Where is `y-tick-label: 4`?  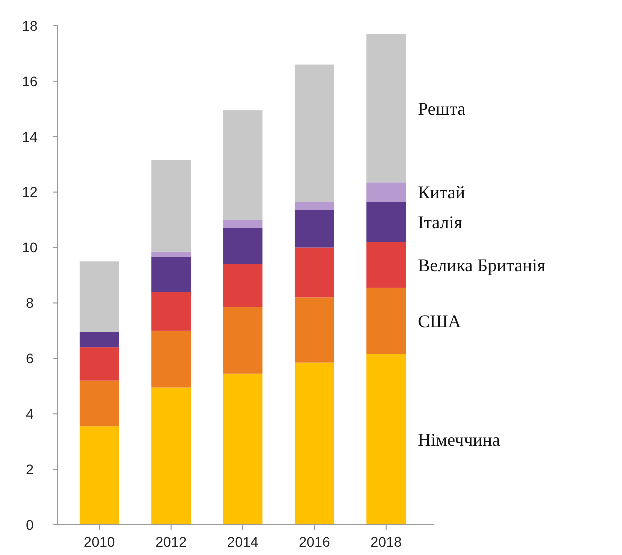 y-tick-label: 4 is located at coordinates (30, 414).